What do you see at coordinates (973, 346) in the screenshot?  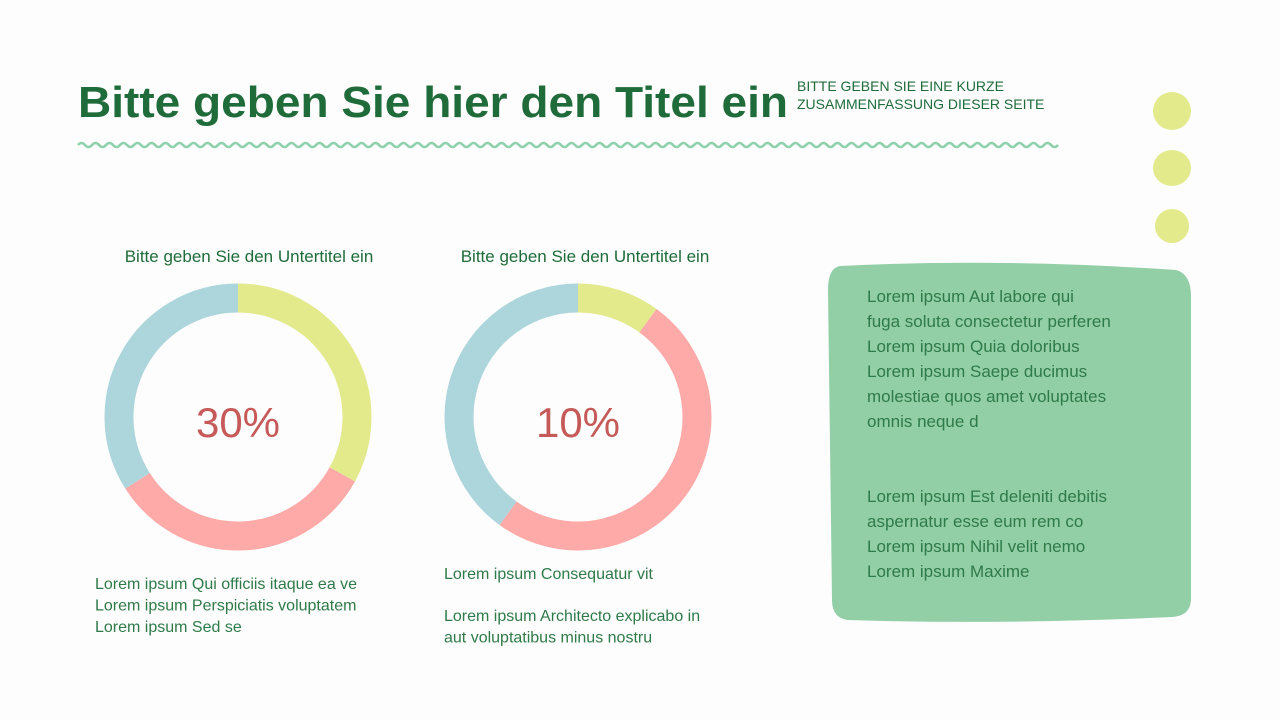 I see `box-line: Lorem ipsum Quia doloribus` at bounding box center [973, 346].